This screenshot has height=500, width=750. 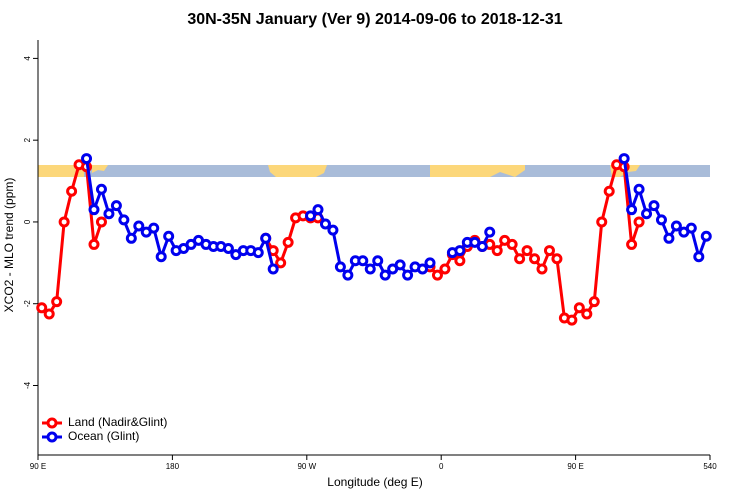 I want to click on x-tick-label: 180, so click(x=173, y=466).